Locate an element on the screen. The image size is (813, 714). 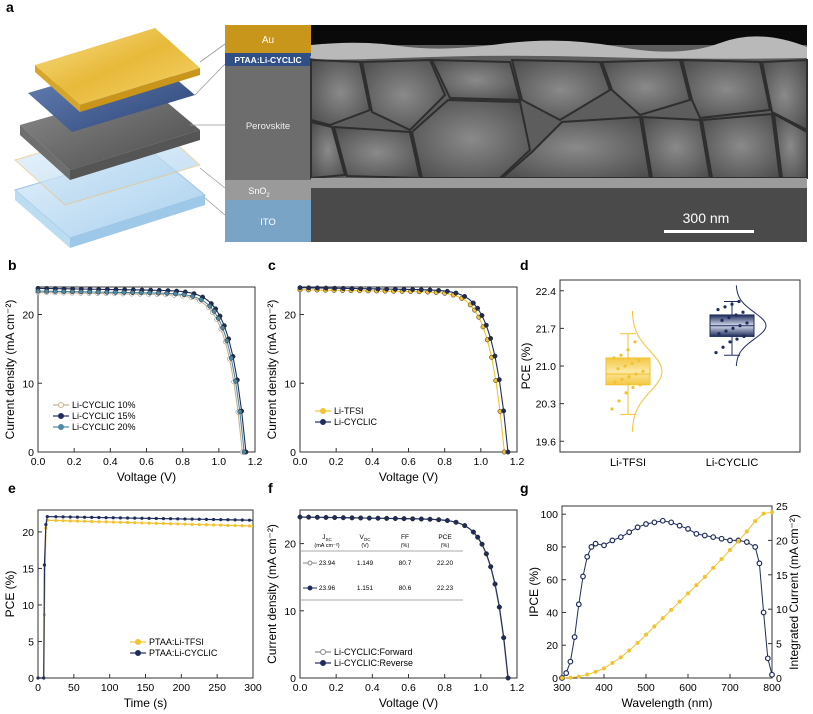
legend-label: Li-CYCLIC is located at coordinates (356, 422).